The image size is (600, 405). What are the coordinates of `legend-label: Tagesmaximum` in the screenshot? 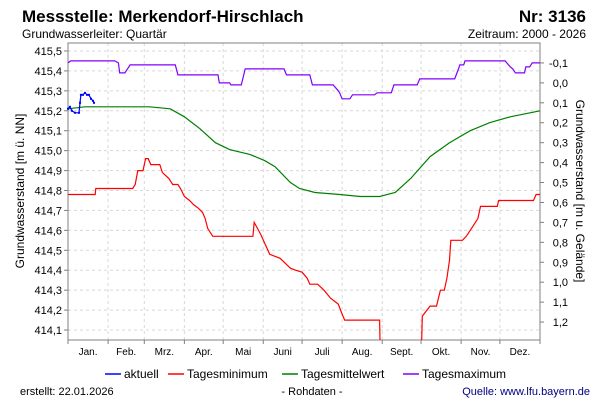 It's located at (464, 374).